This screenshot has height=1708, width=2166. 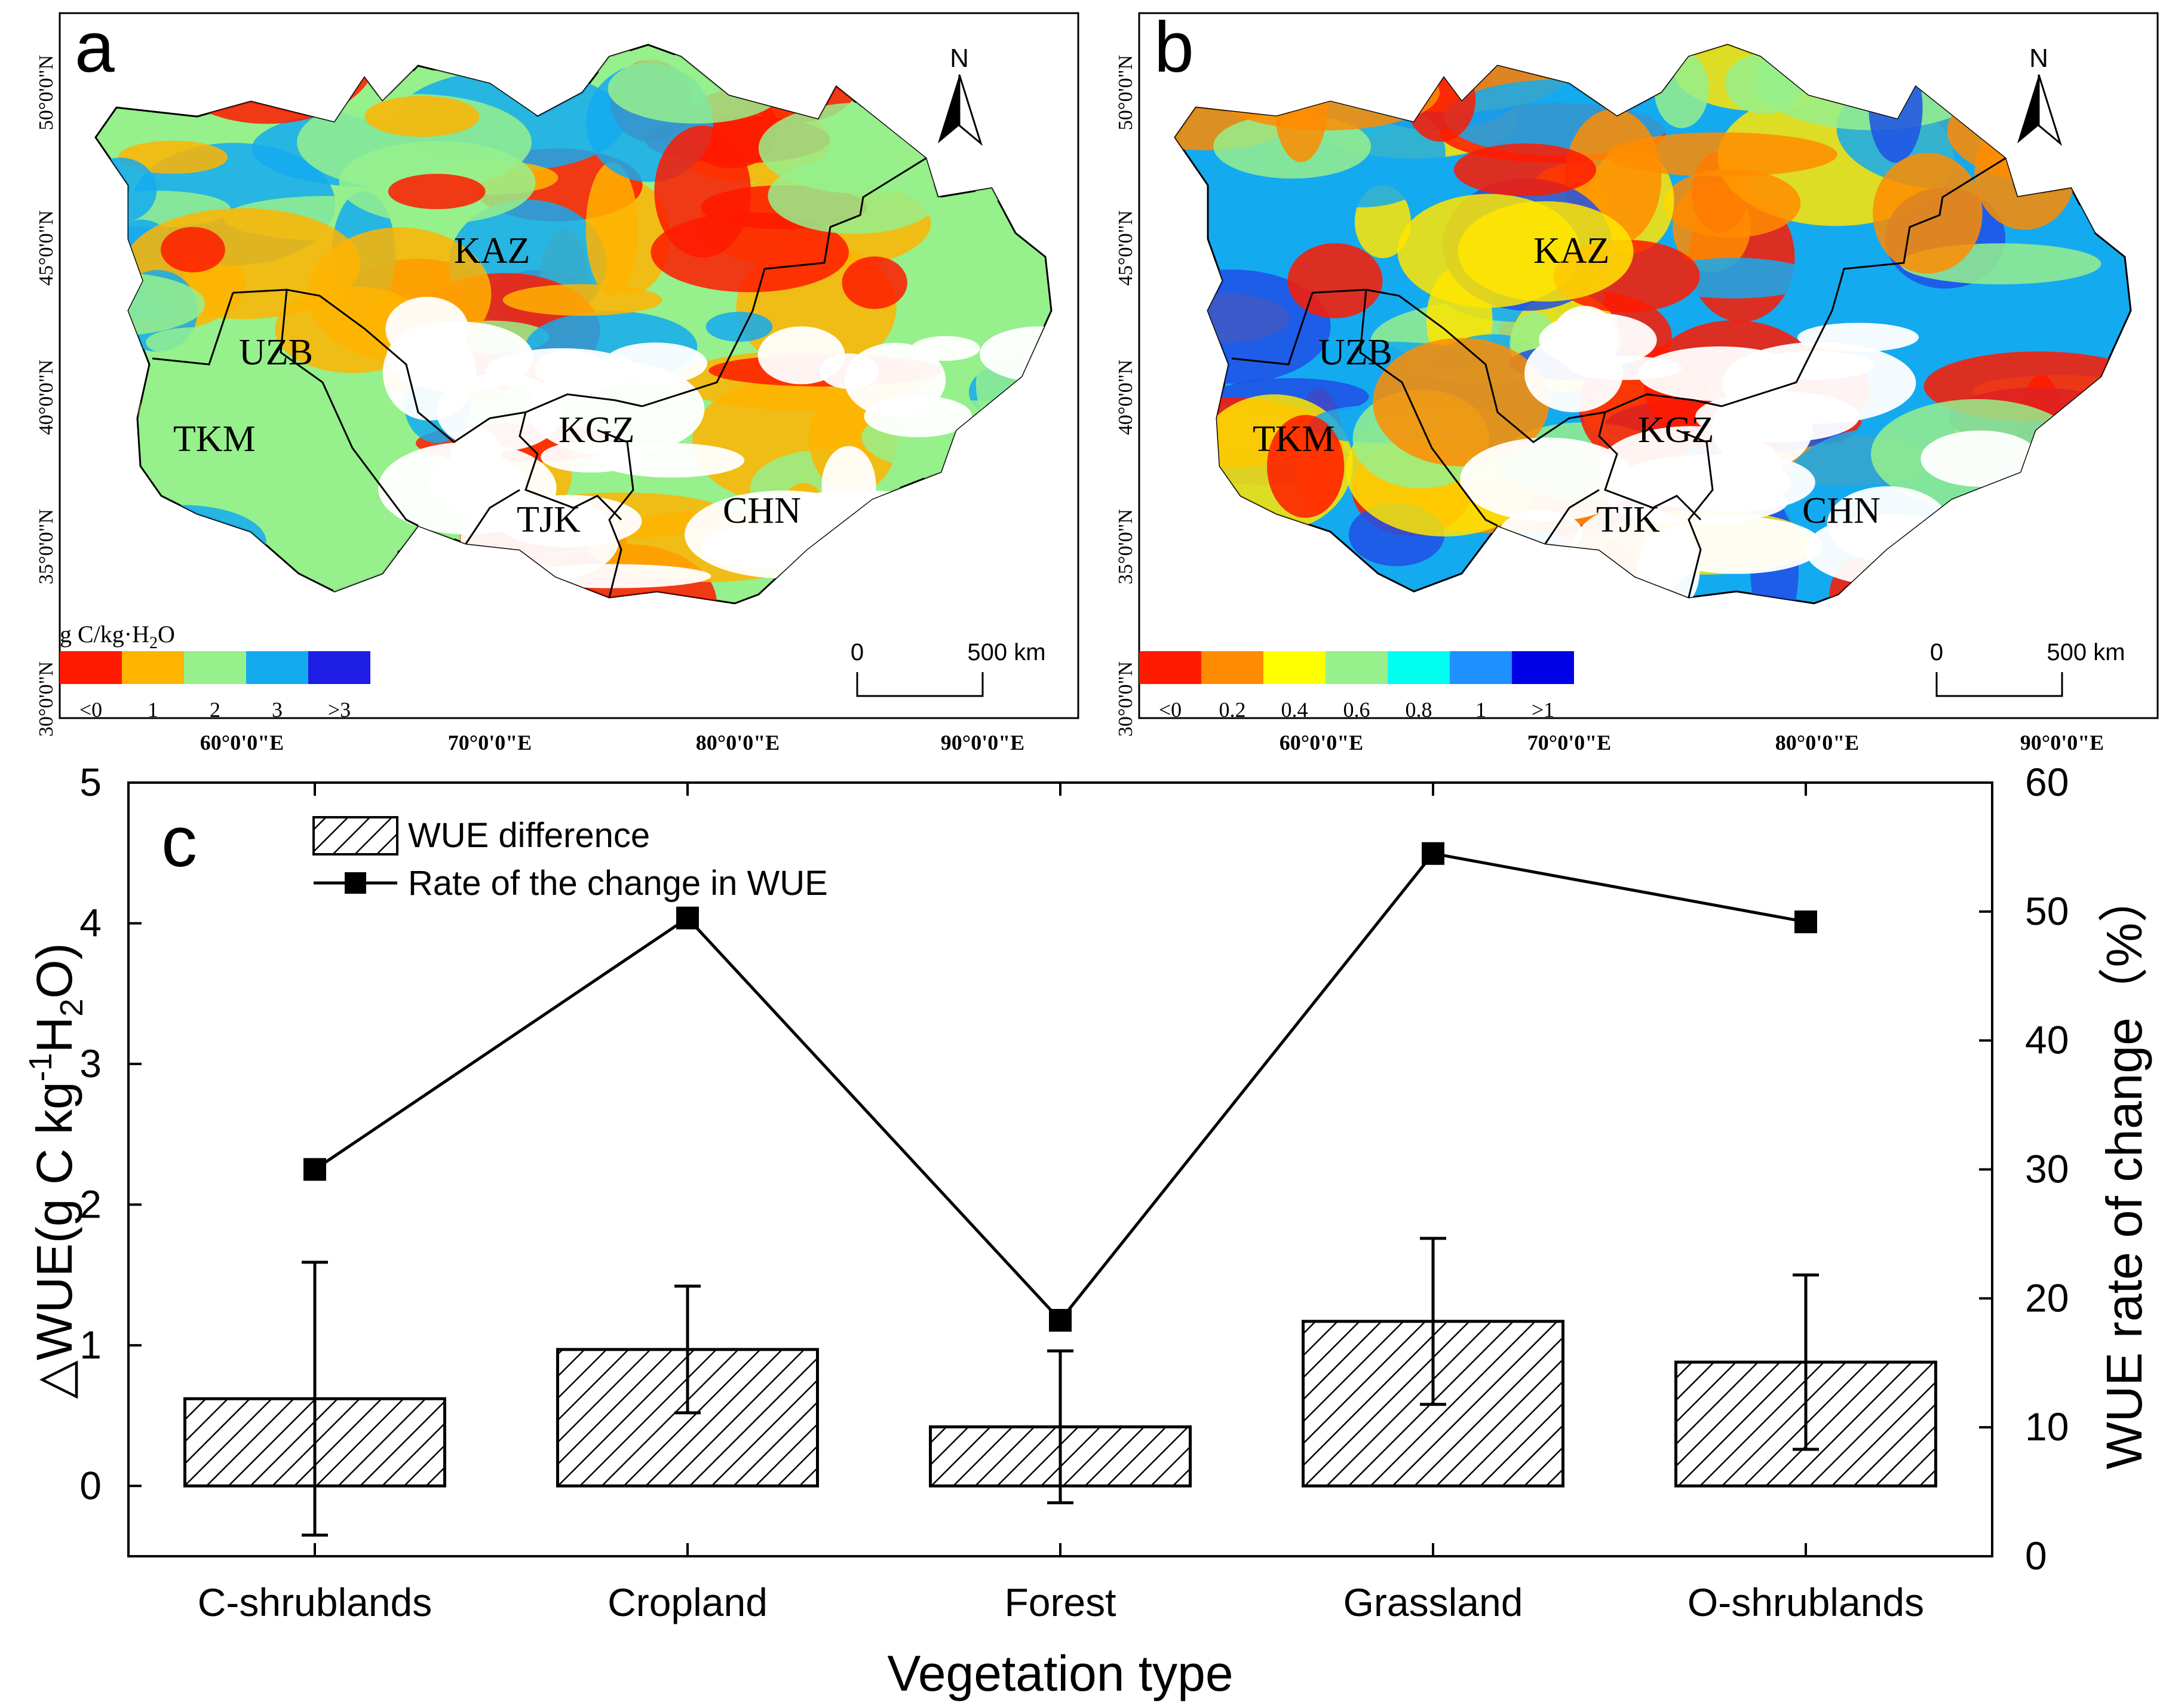 What do you see at coordinates (2124, 1170) in the screenshot?
I see `right-axis-title: WUE rate of change（%）` at bounding box center [2124, 1170].